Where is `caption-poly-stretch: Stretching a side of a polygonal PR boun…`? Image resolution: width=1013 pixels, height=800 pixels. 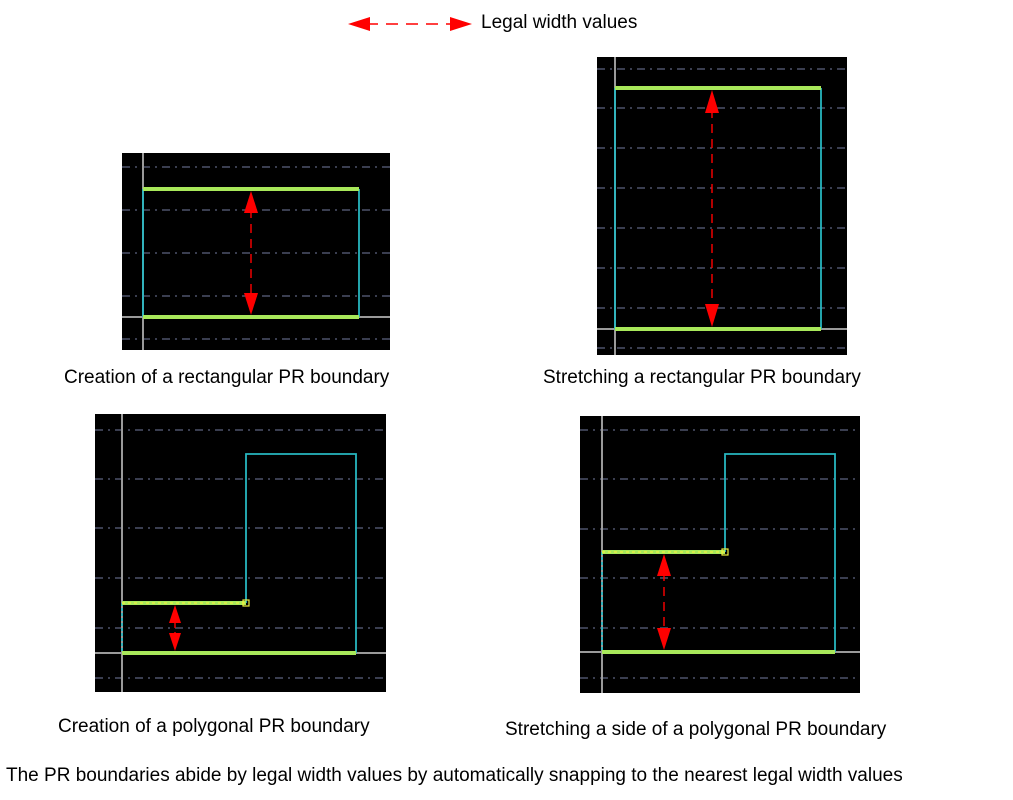
caption-poly-stretch: Stretching a side of a polygonal PR boun… is located at coordinates (696, 729).